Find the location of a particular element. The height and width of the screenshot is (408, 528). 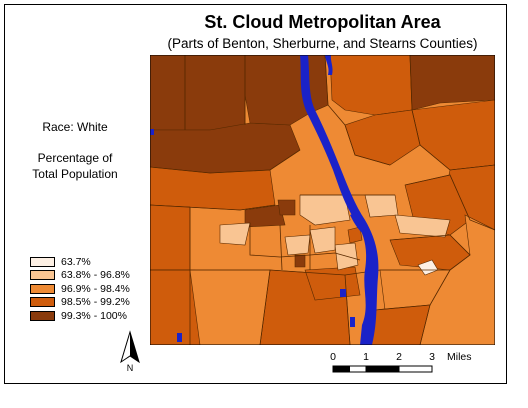

legend-label: 63.8% - 96.8% is located at coordinates (95, 275).